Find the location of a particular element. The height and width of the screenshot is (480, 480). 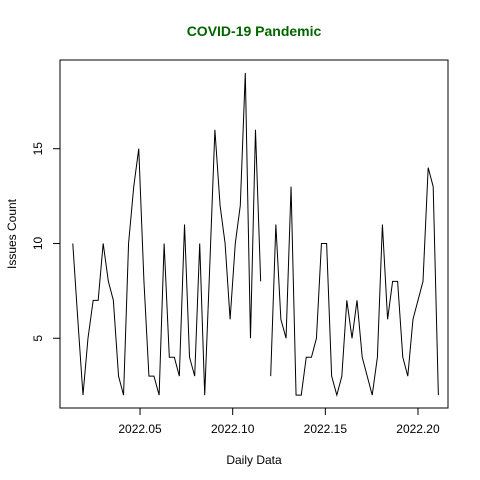

x-tick-label: 2022.20 is located at coordinates (418, 429).